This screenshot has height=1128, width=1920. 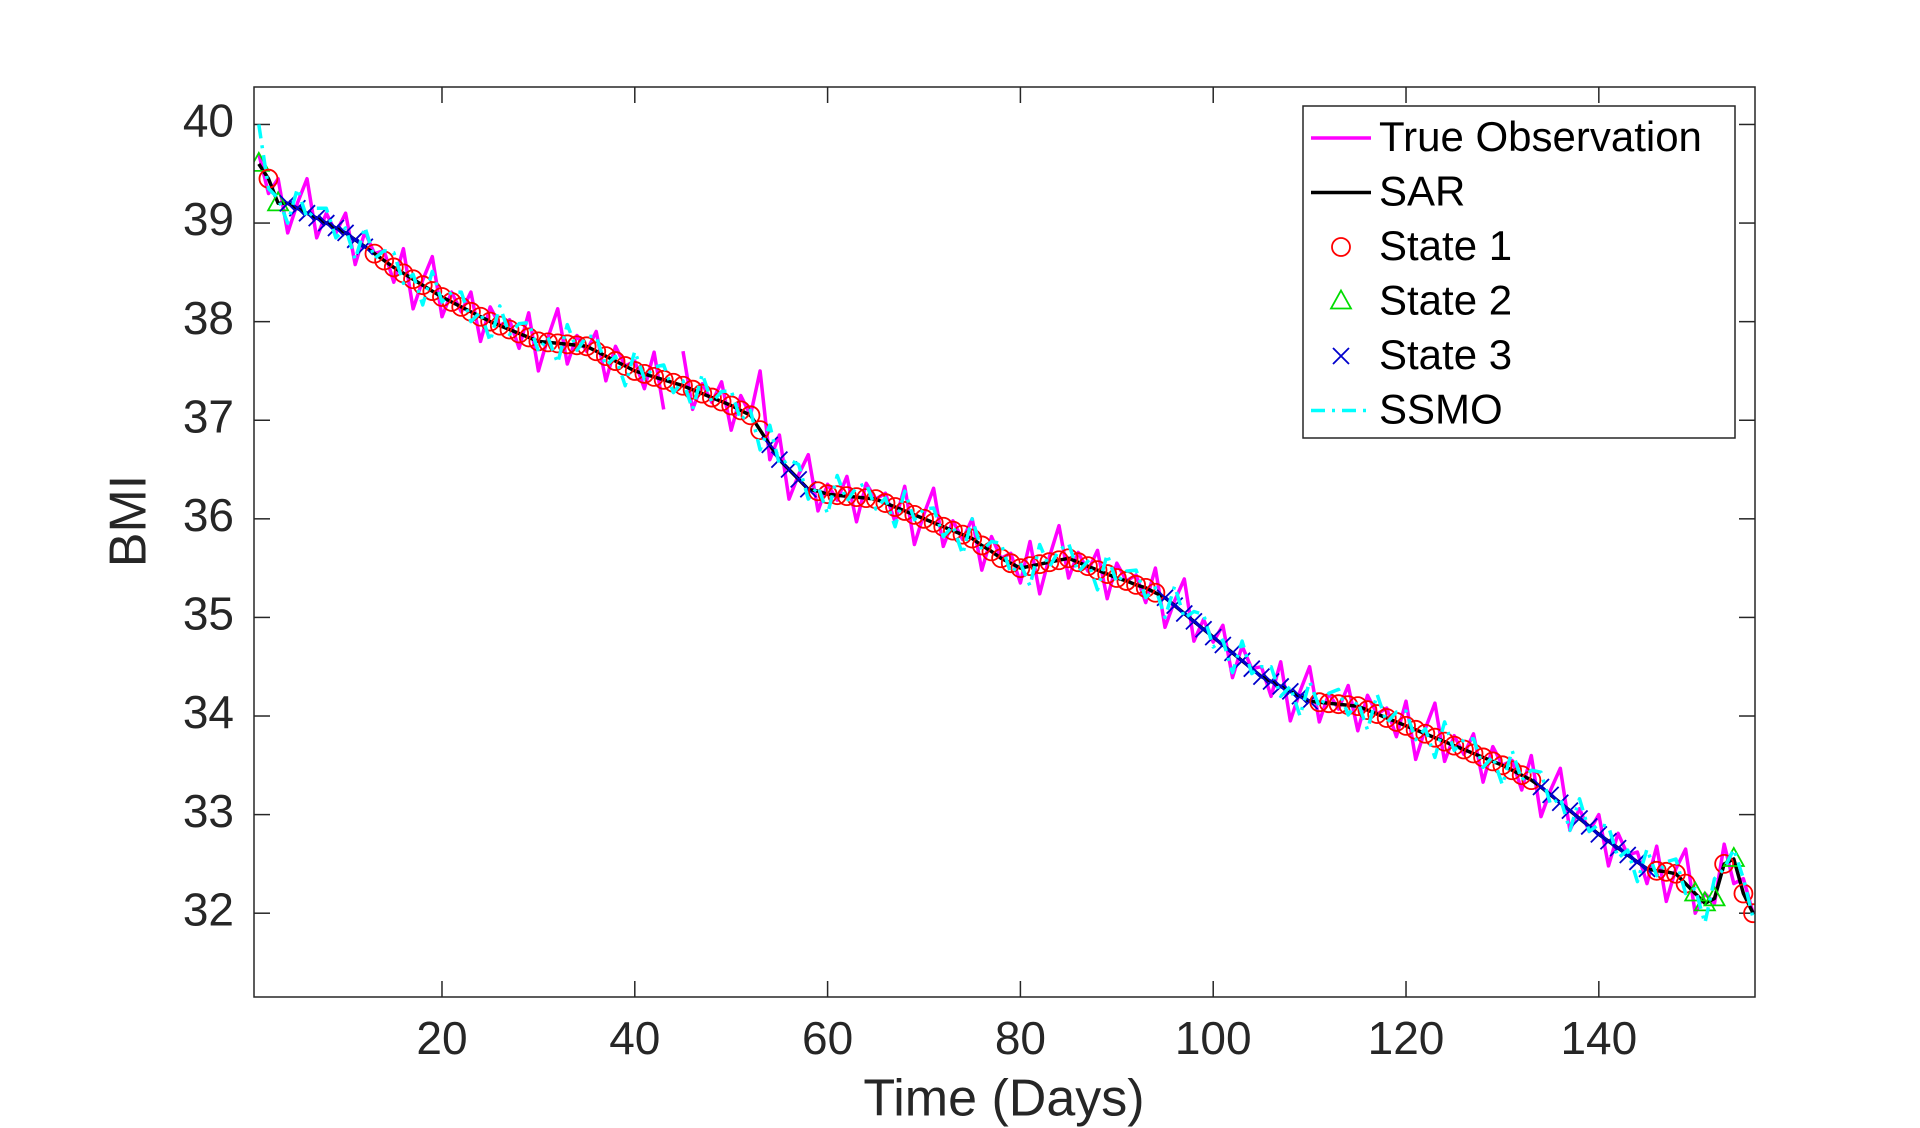 What do you see at coordinates (1445, 300) in the screenshot?
I see `legend-label: State 2` at bounding box center [1445, 300].